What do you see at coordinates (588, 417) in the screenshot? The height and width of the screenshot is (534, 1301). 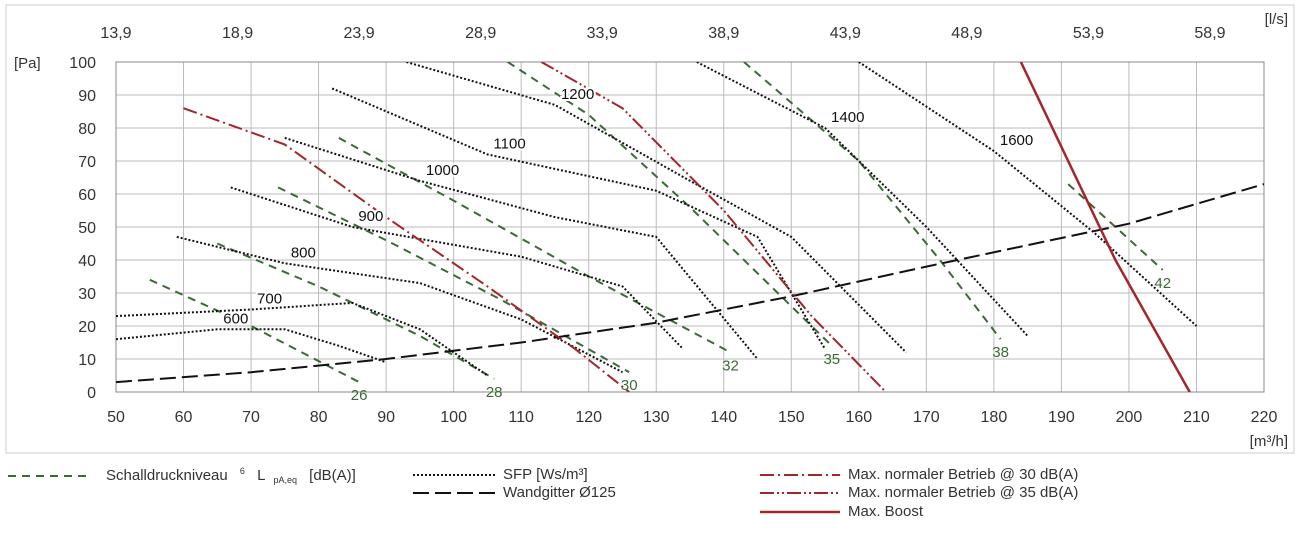 I see `x-tick-label: 120` at bounding box center [588, 417].